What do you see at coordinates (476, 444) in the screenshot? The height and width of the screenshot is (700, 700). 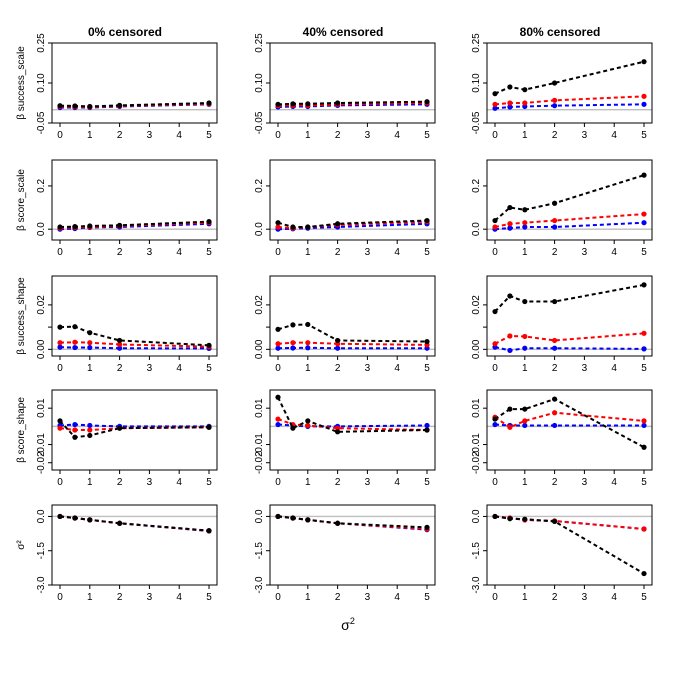 I see `y-tick-label: -0.01` at bounding box center [476, 444].